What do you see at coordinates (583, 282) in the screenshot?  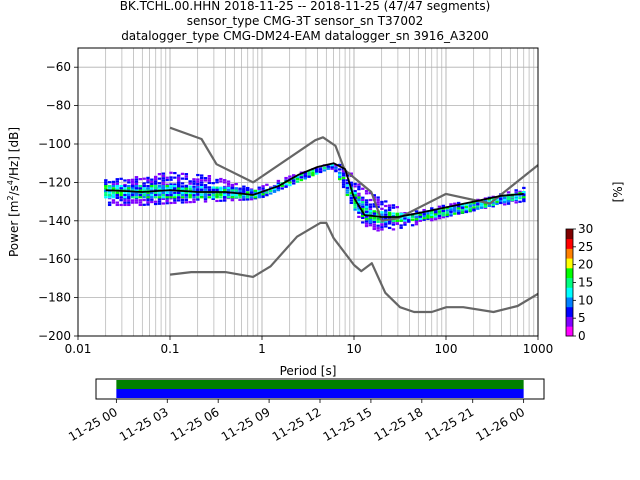 I see `colorbar-ticks: 0 5 10 15 20 25 30` at bounding box center [583, 282].